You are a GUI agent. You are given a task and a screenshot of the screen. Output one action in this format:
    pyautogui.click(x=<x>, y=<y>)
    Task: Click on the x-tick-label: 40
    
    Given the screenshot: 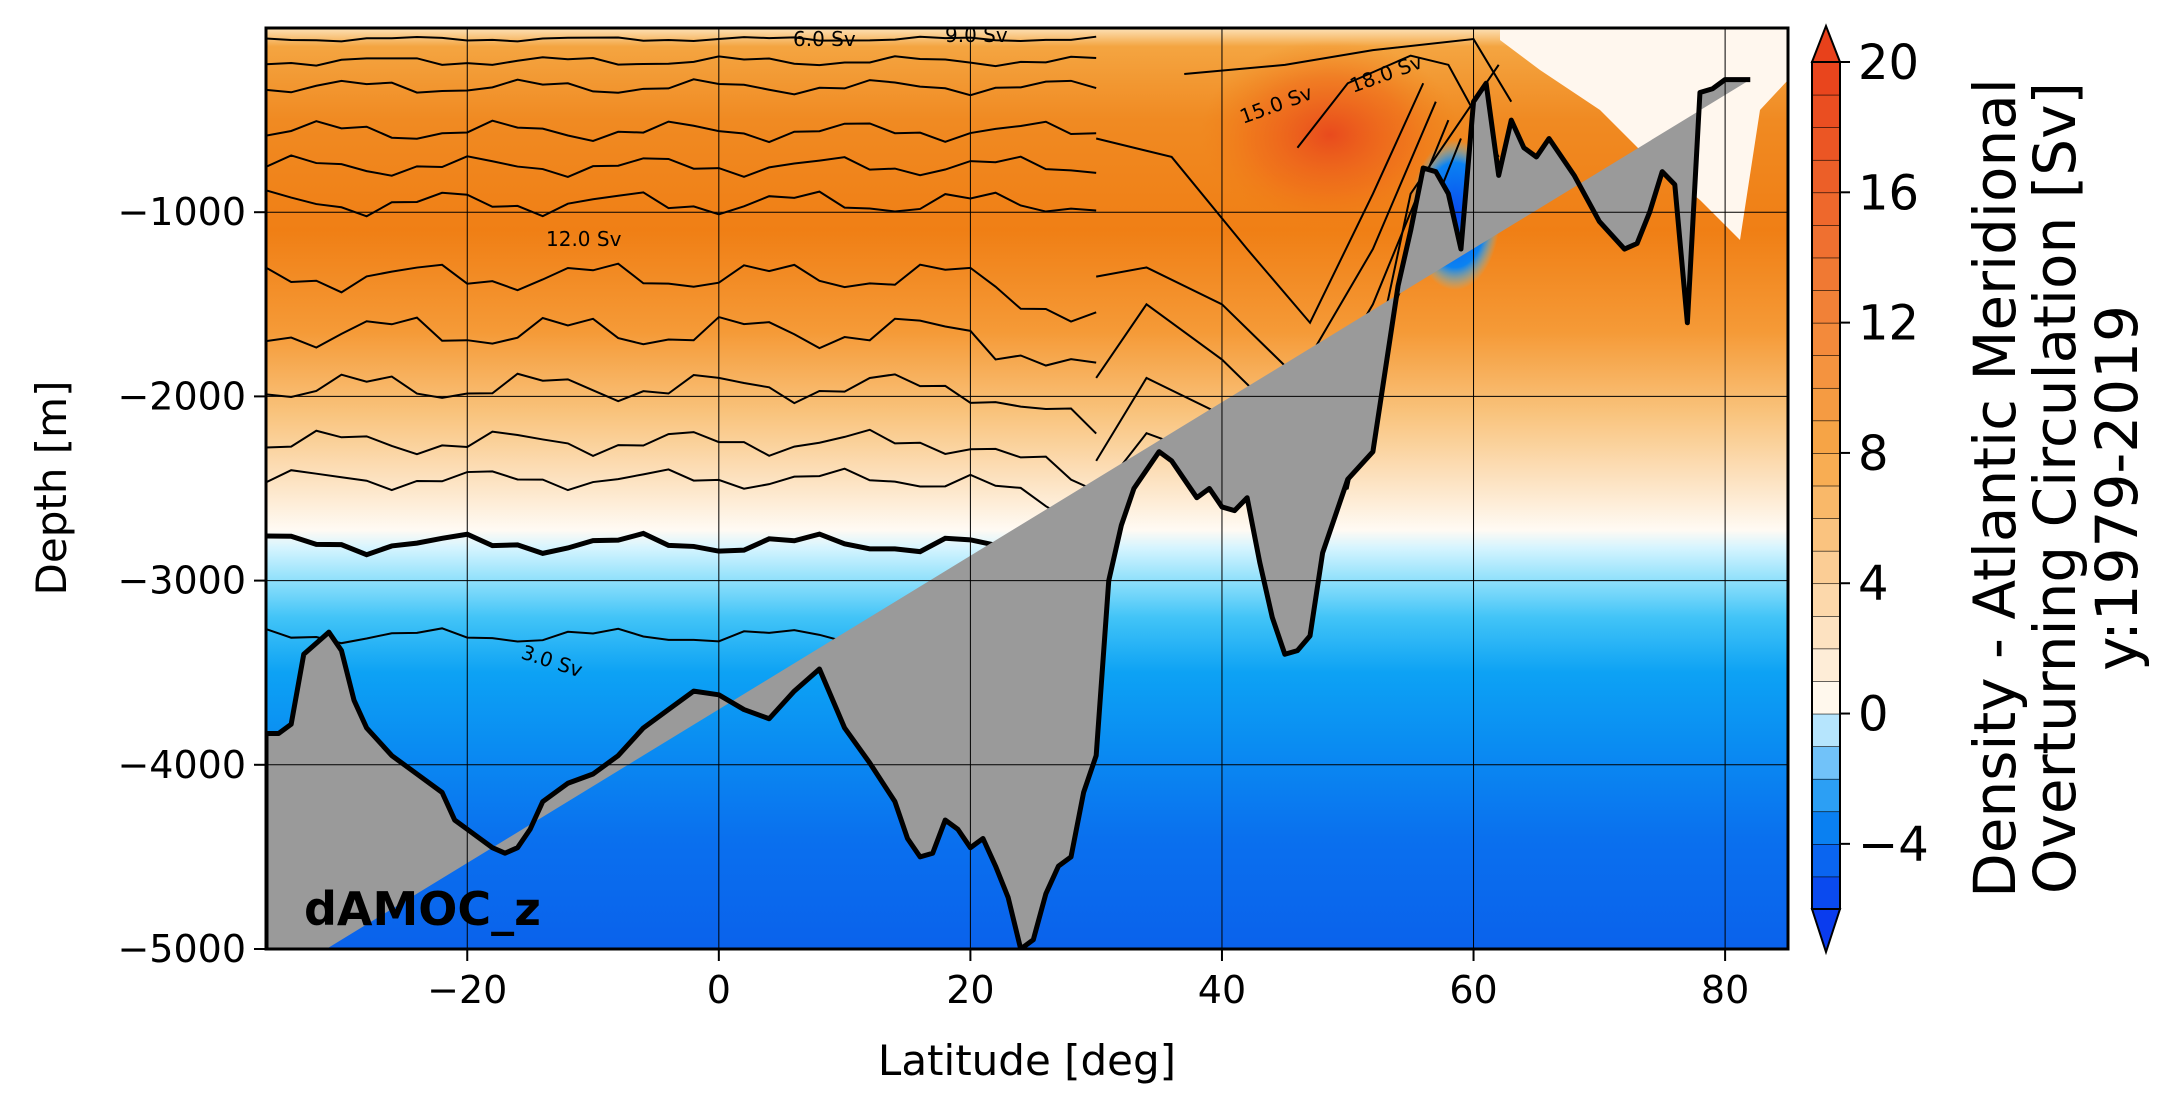 What is the action you would take?
    pyautogui.click(x=1222, y=990)
    